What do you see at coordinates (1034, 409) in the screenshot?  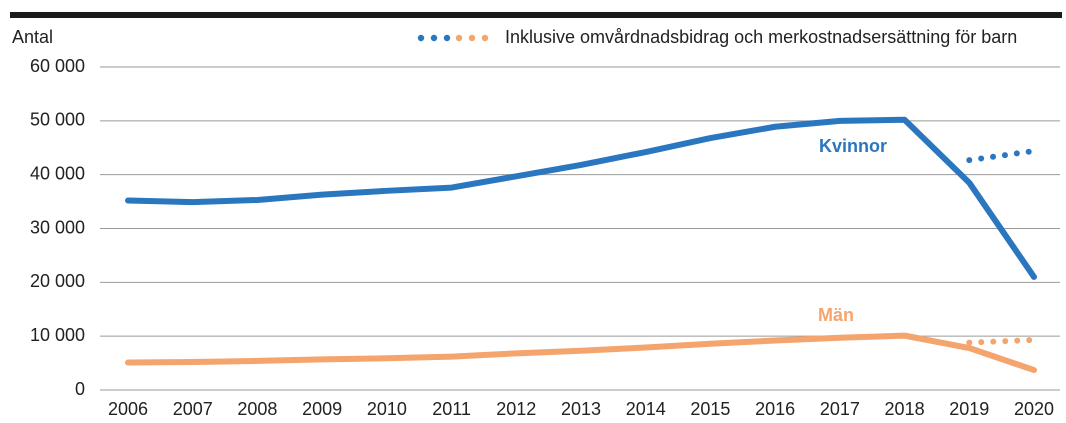 I see `x-tick-label: 2020` at bounding box center [1034, 409].